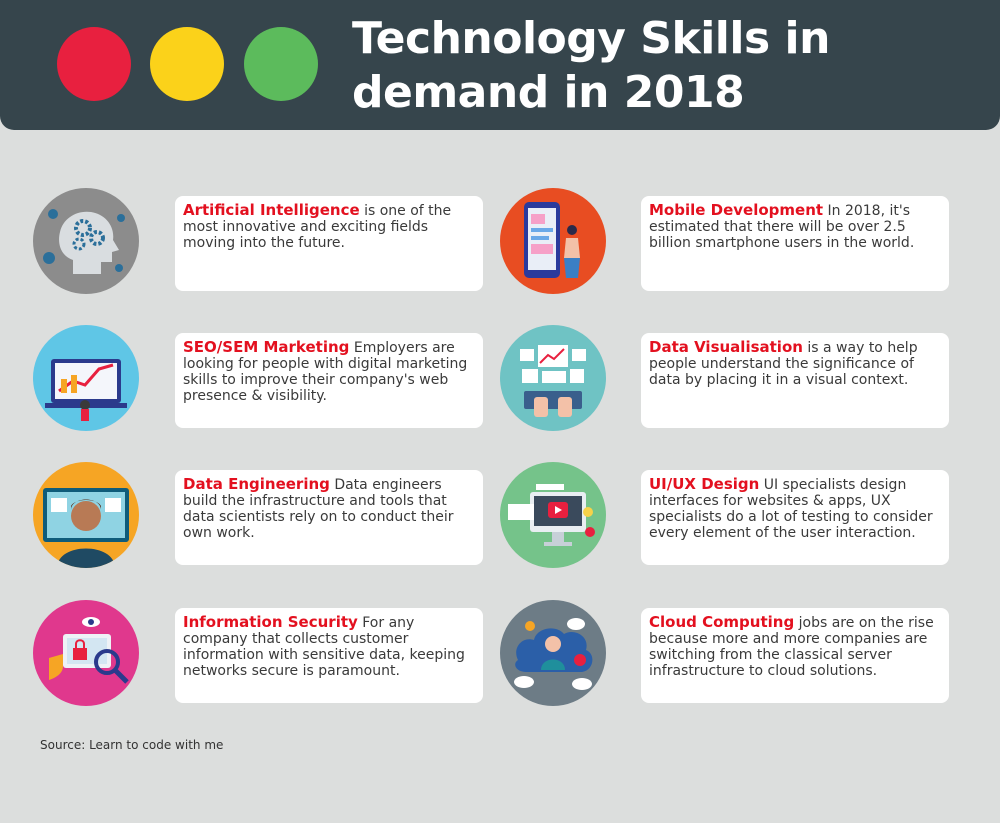  Describe the element at coordinates (266, 347) in the screenshot. I see `card-title: SEO/SEM Marketing` at that location.